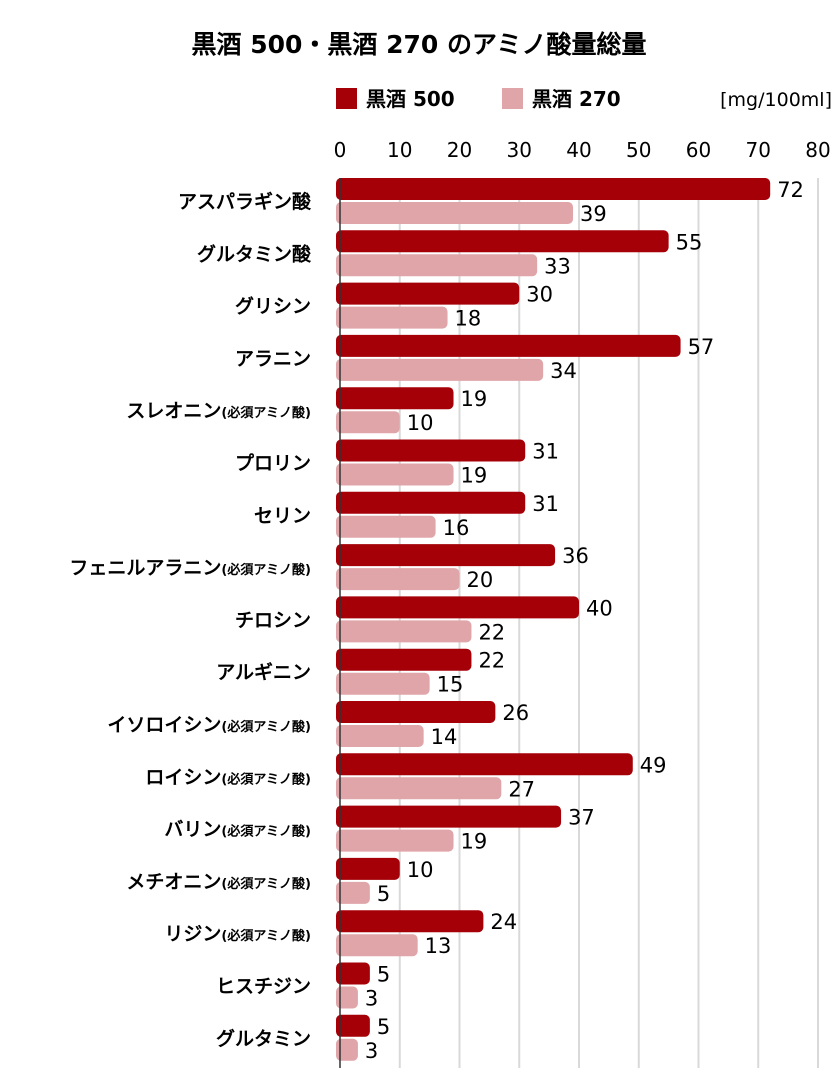 This screenshot has height=1074, width=838. I want to click on category-label: アスパラギン酸, so click(245, 201).